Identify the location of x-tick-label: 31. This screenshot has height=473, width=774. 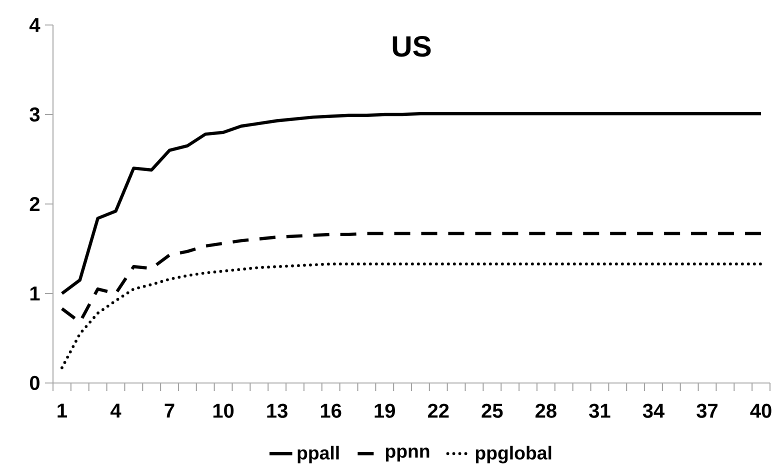
(599, 411).